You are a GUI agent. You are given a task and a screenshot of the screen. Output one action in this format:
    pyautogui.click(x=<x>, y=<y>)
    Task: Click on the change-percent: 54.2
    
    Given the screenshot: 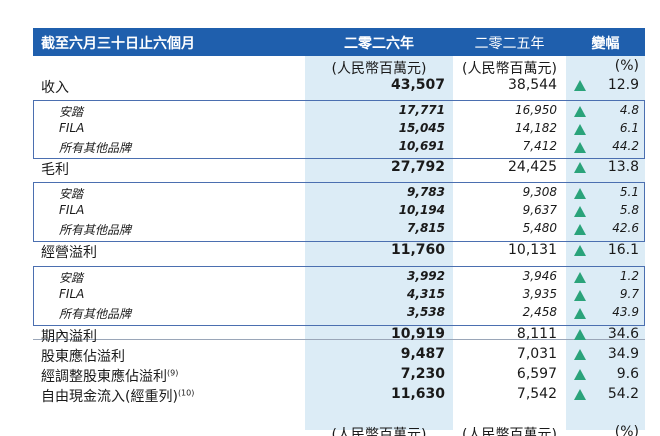 What is the action you would take?
    pyautogui.click(x=623, y=394)
    